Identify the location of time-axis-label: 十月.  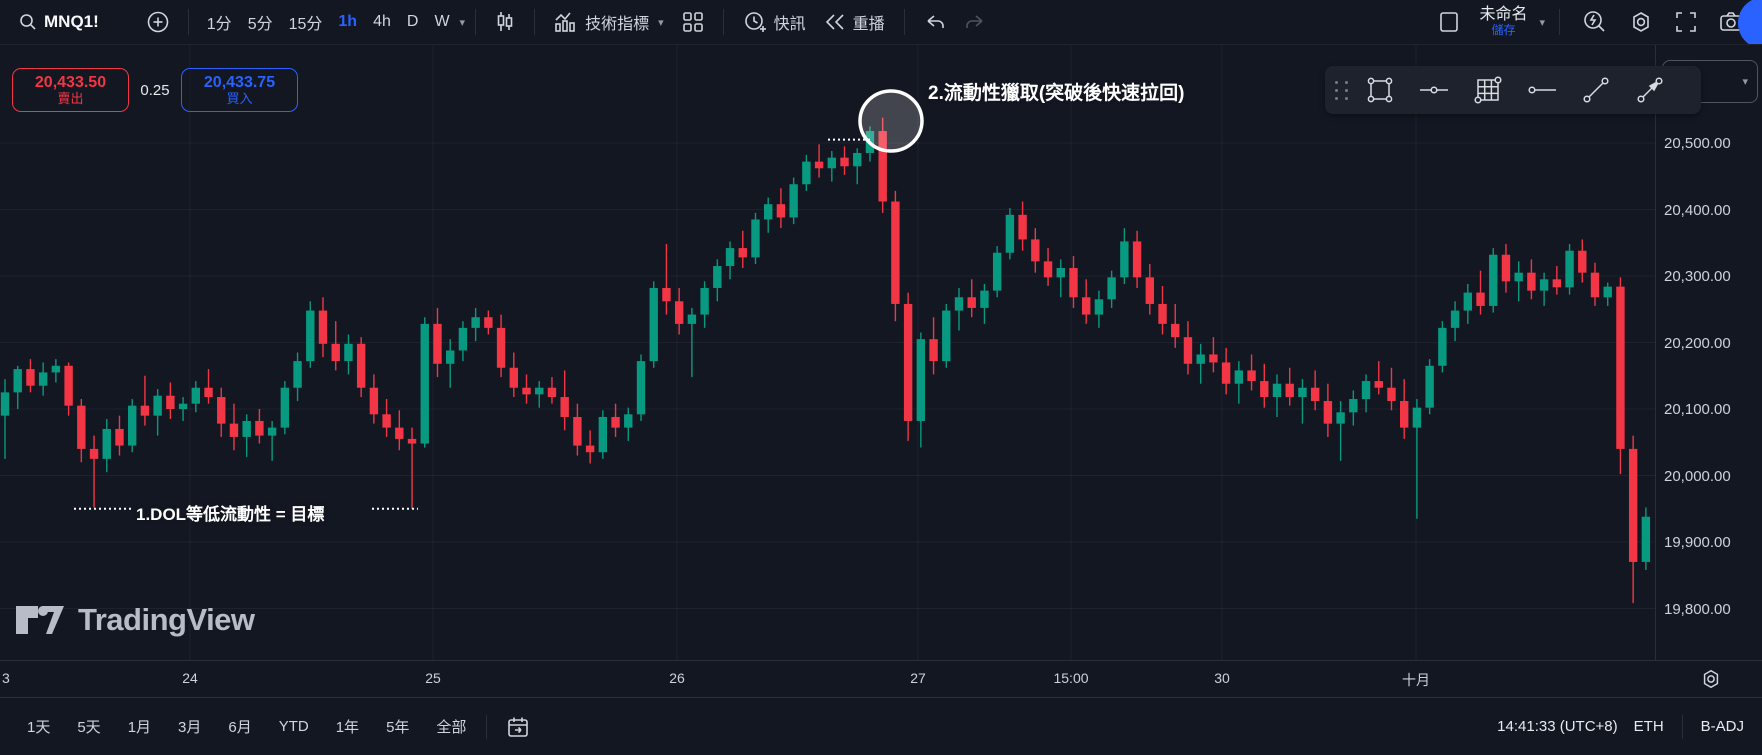
(1416, 680).